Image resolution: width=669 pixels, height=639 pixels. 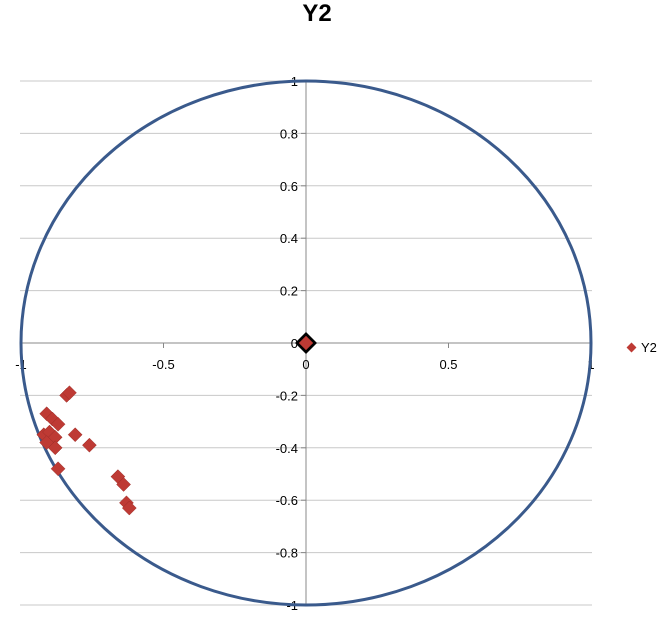 I want to click on legend: Y2, so click(x=641, y=347).